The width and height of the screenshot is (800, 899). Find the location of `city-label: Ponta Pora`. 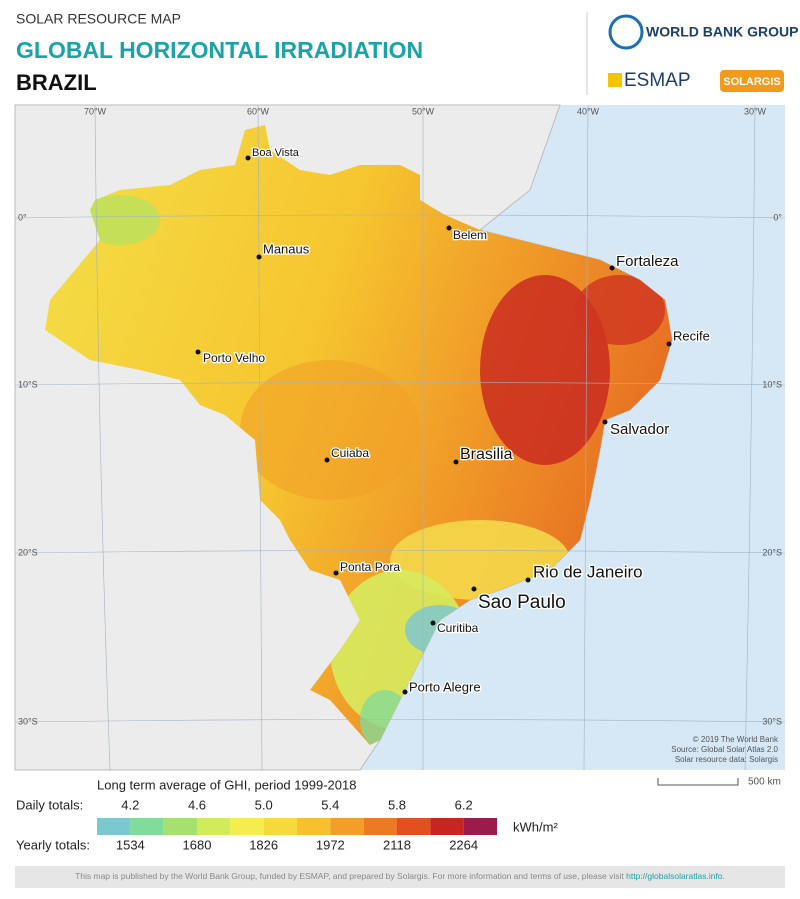

city-label: Ponta Pora is located at coordinates (370, 567).